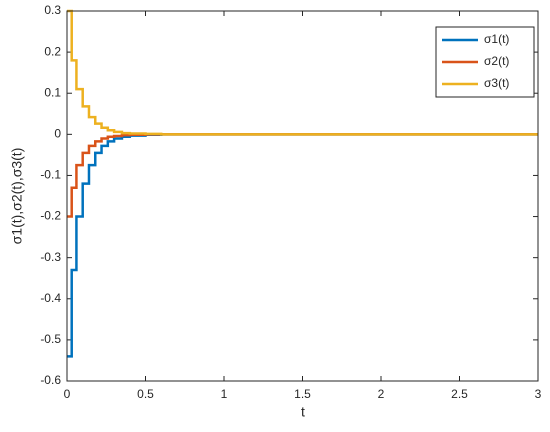  Describe the element at coordinates (52, 10) in the screenshot. I see `y-tick-label: 0.3` at that location.